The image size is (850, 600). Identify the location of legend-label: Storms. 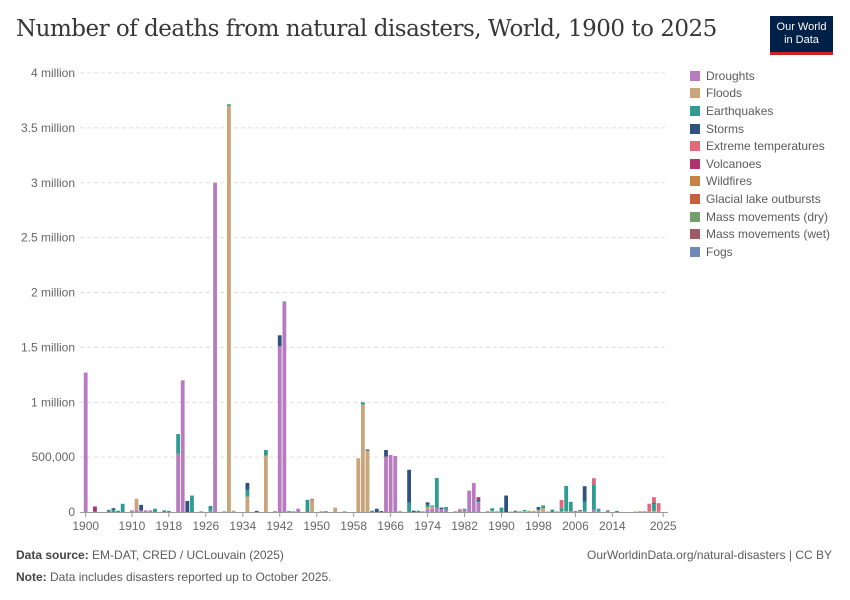
(725, 128).